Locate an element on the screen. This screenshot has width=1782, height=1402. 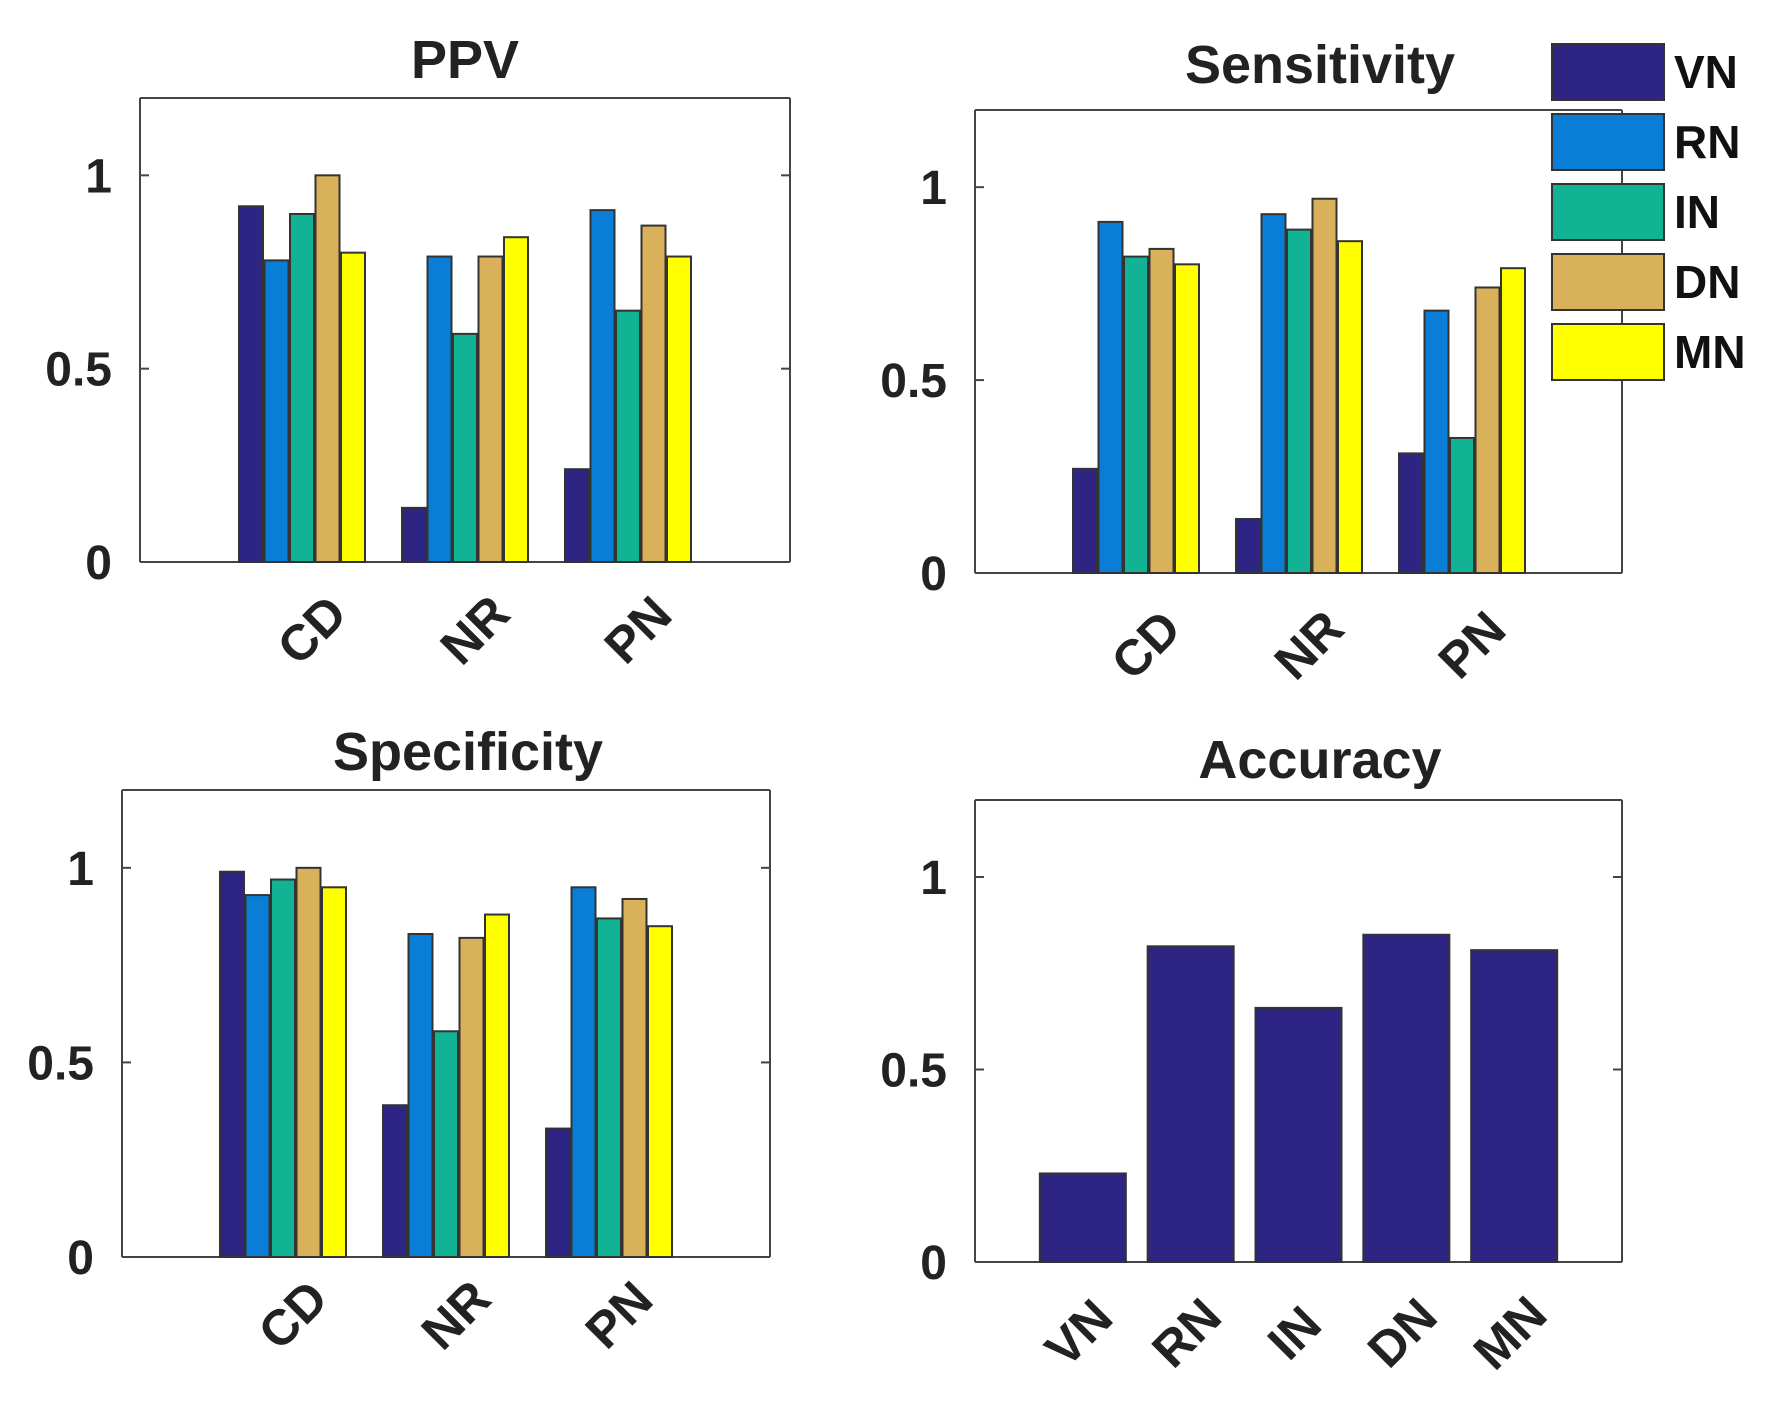
specificity-bar-pn-mn is located at coordinates (660, 1091).